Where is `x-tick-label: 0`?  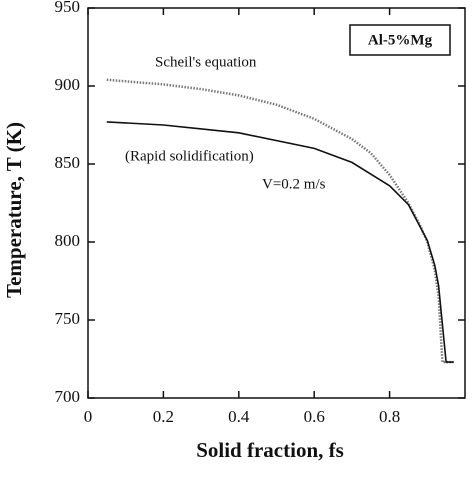
x-tick-label: 0 is located at coordinates (88, 416).